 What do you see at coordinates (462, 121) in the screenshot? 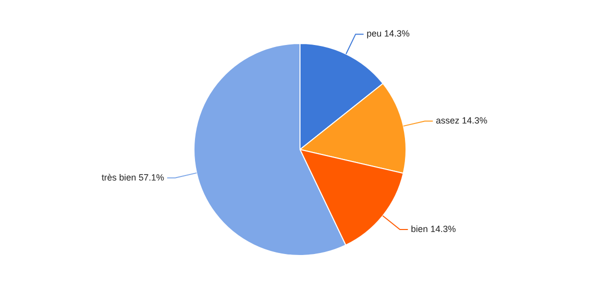
I see `slice-label: assez 14.3%` at bounding box center [462, 121].